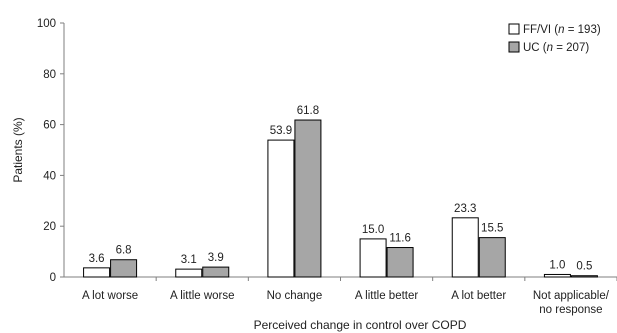 This screenshot has width=617, height=333. Describe the element at coordinates (360, 325) in the screenshot. I see `x-axis-title: Perceived change in control over COPD` at that location.